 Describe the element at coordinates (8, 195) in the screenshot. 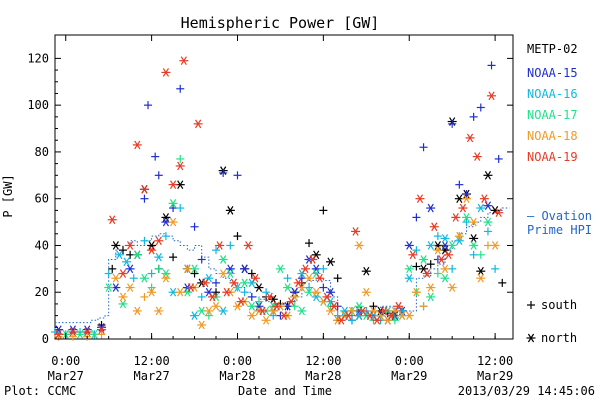

I see `y-axis-label: P [GW]` at that location.